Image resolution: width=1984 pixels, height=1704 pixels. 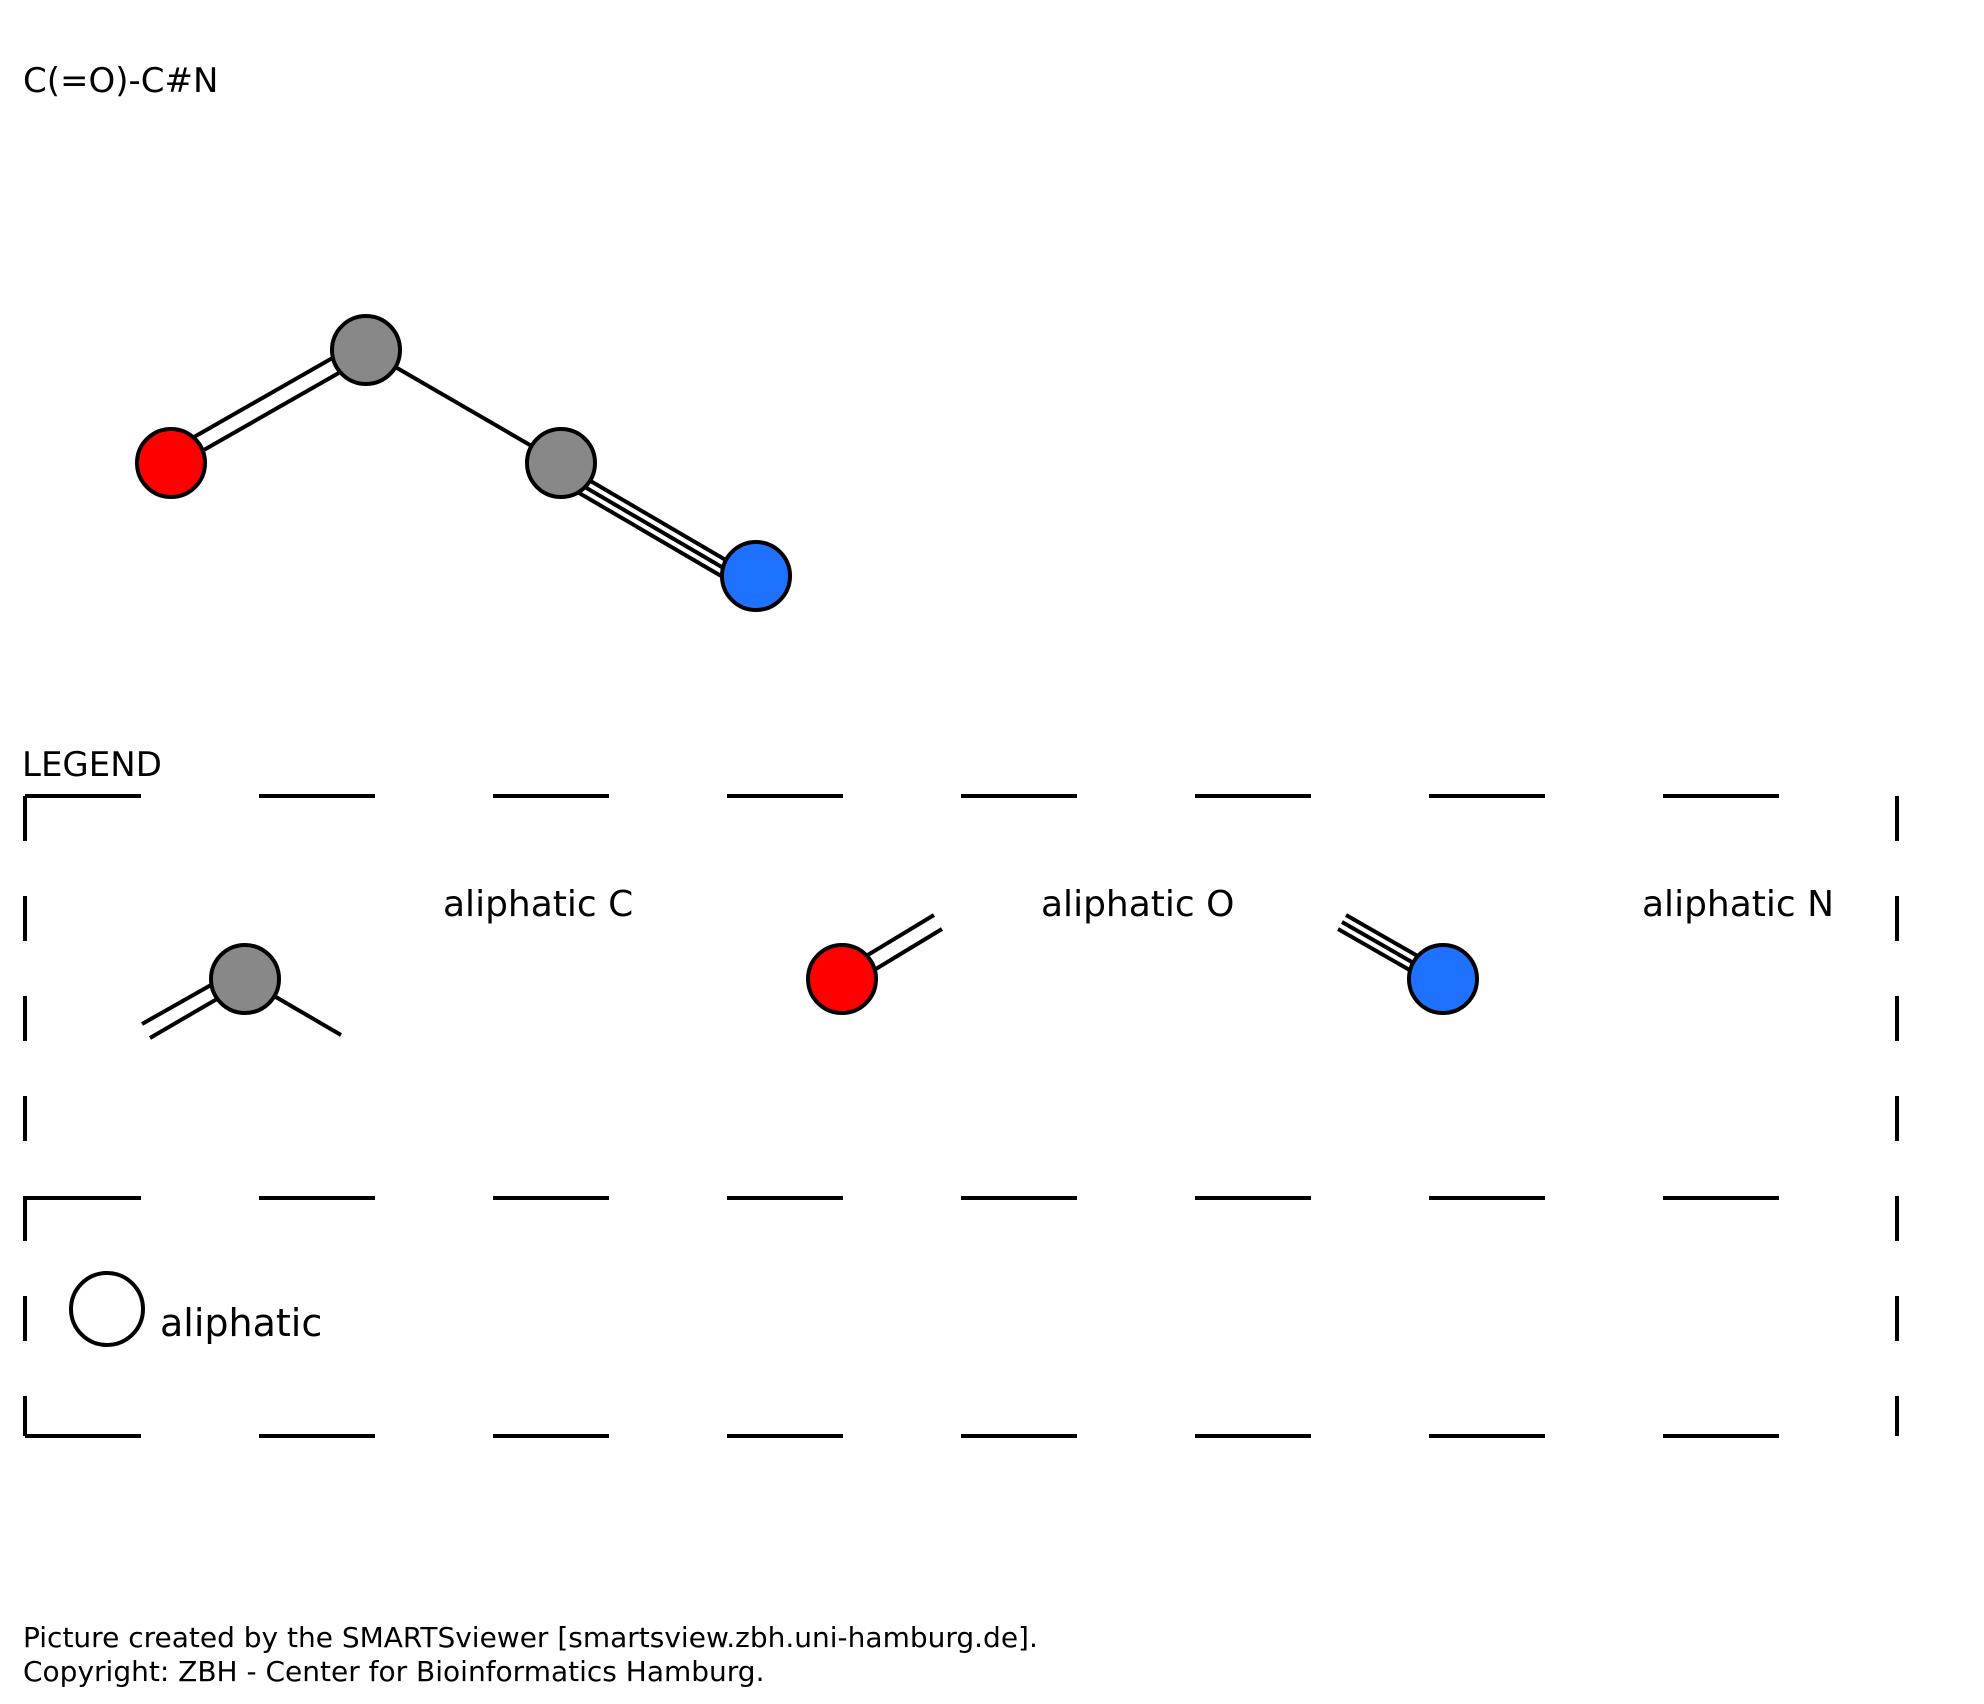 I want to click on atom-o1, so click(x=171, y=463).